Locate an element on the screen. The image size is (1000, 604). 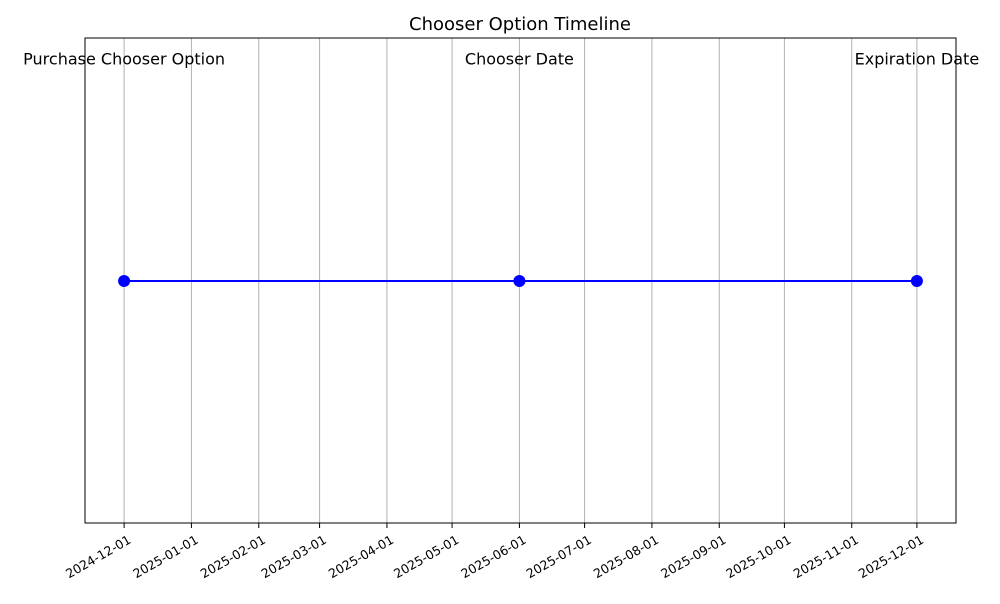
x-tick-label: 2025-10-01 is located at coordinates (758, 556).